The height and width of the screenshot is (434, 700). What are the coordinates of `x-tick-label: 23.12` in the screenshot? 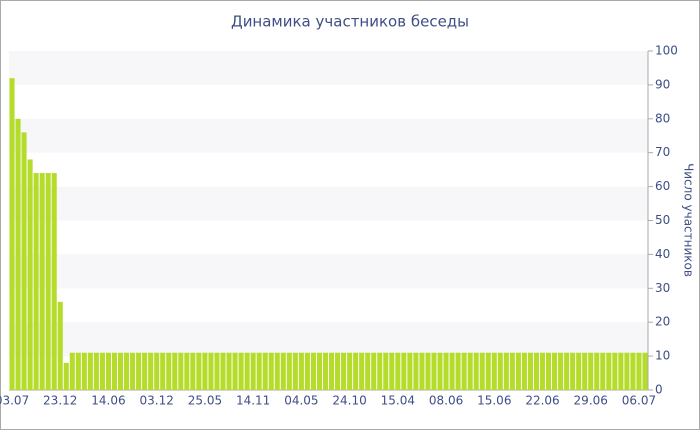 It's located at (60, 401).